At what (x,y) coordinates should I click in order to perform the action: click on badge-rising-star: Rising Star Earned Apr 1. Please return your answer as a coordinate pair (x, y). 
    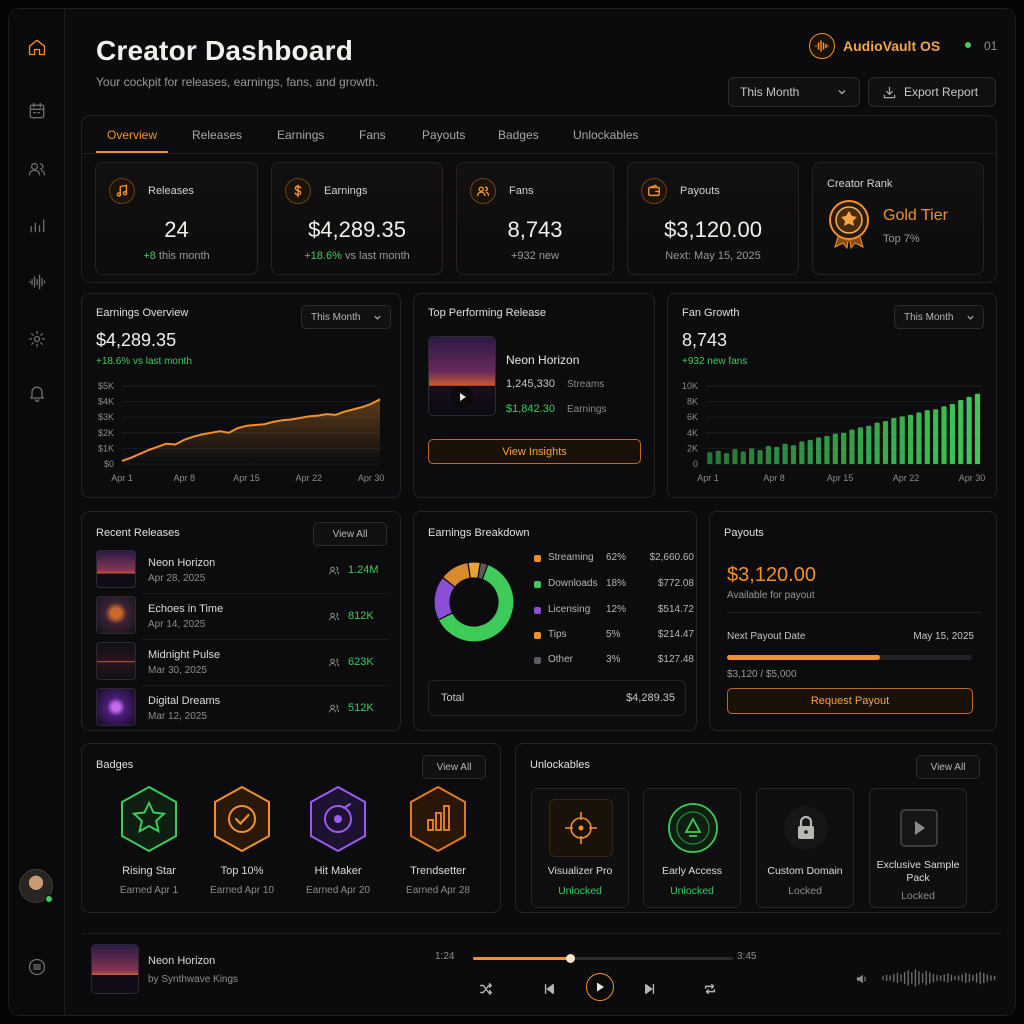
    Looking at the image, I should click on (149, 840).